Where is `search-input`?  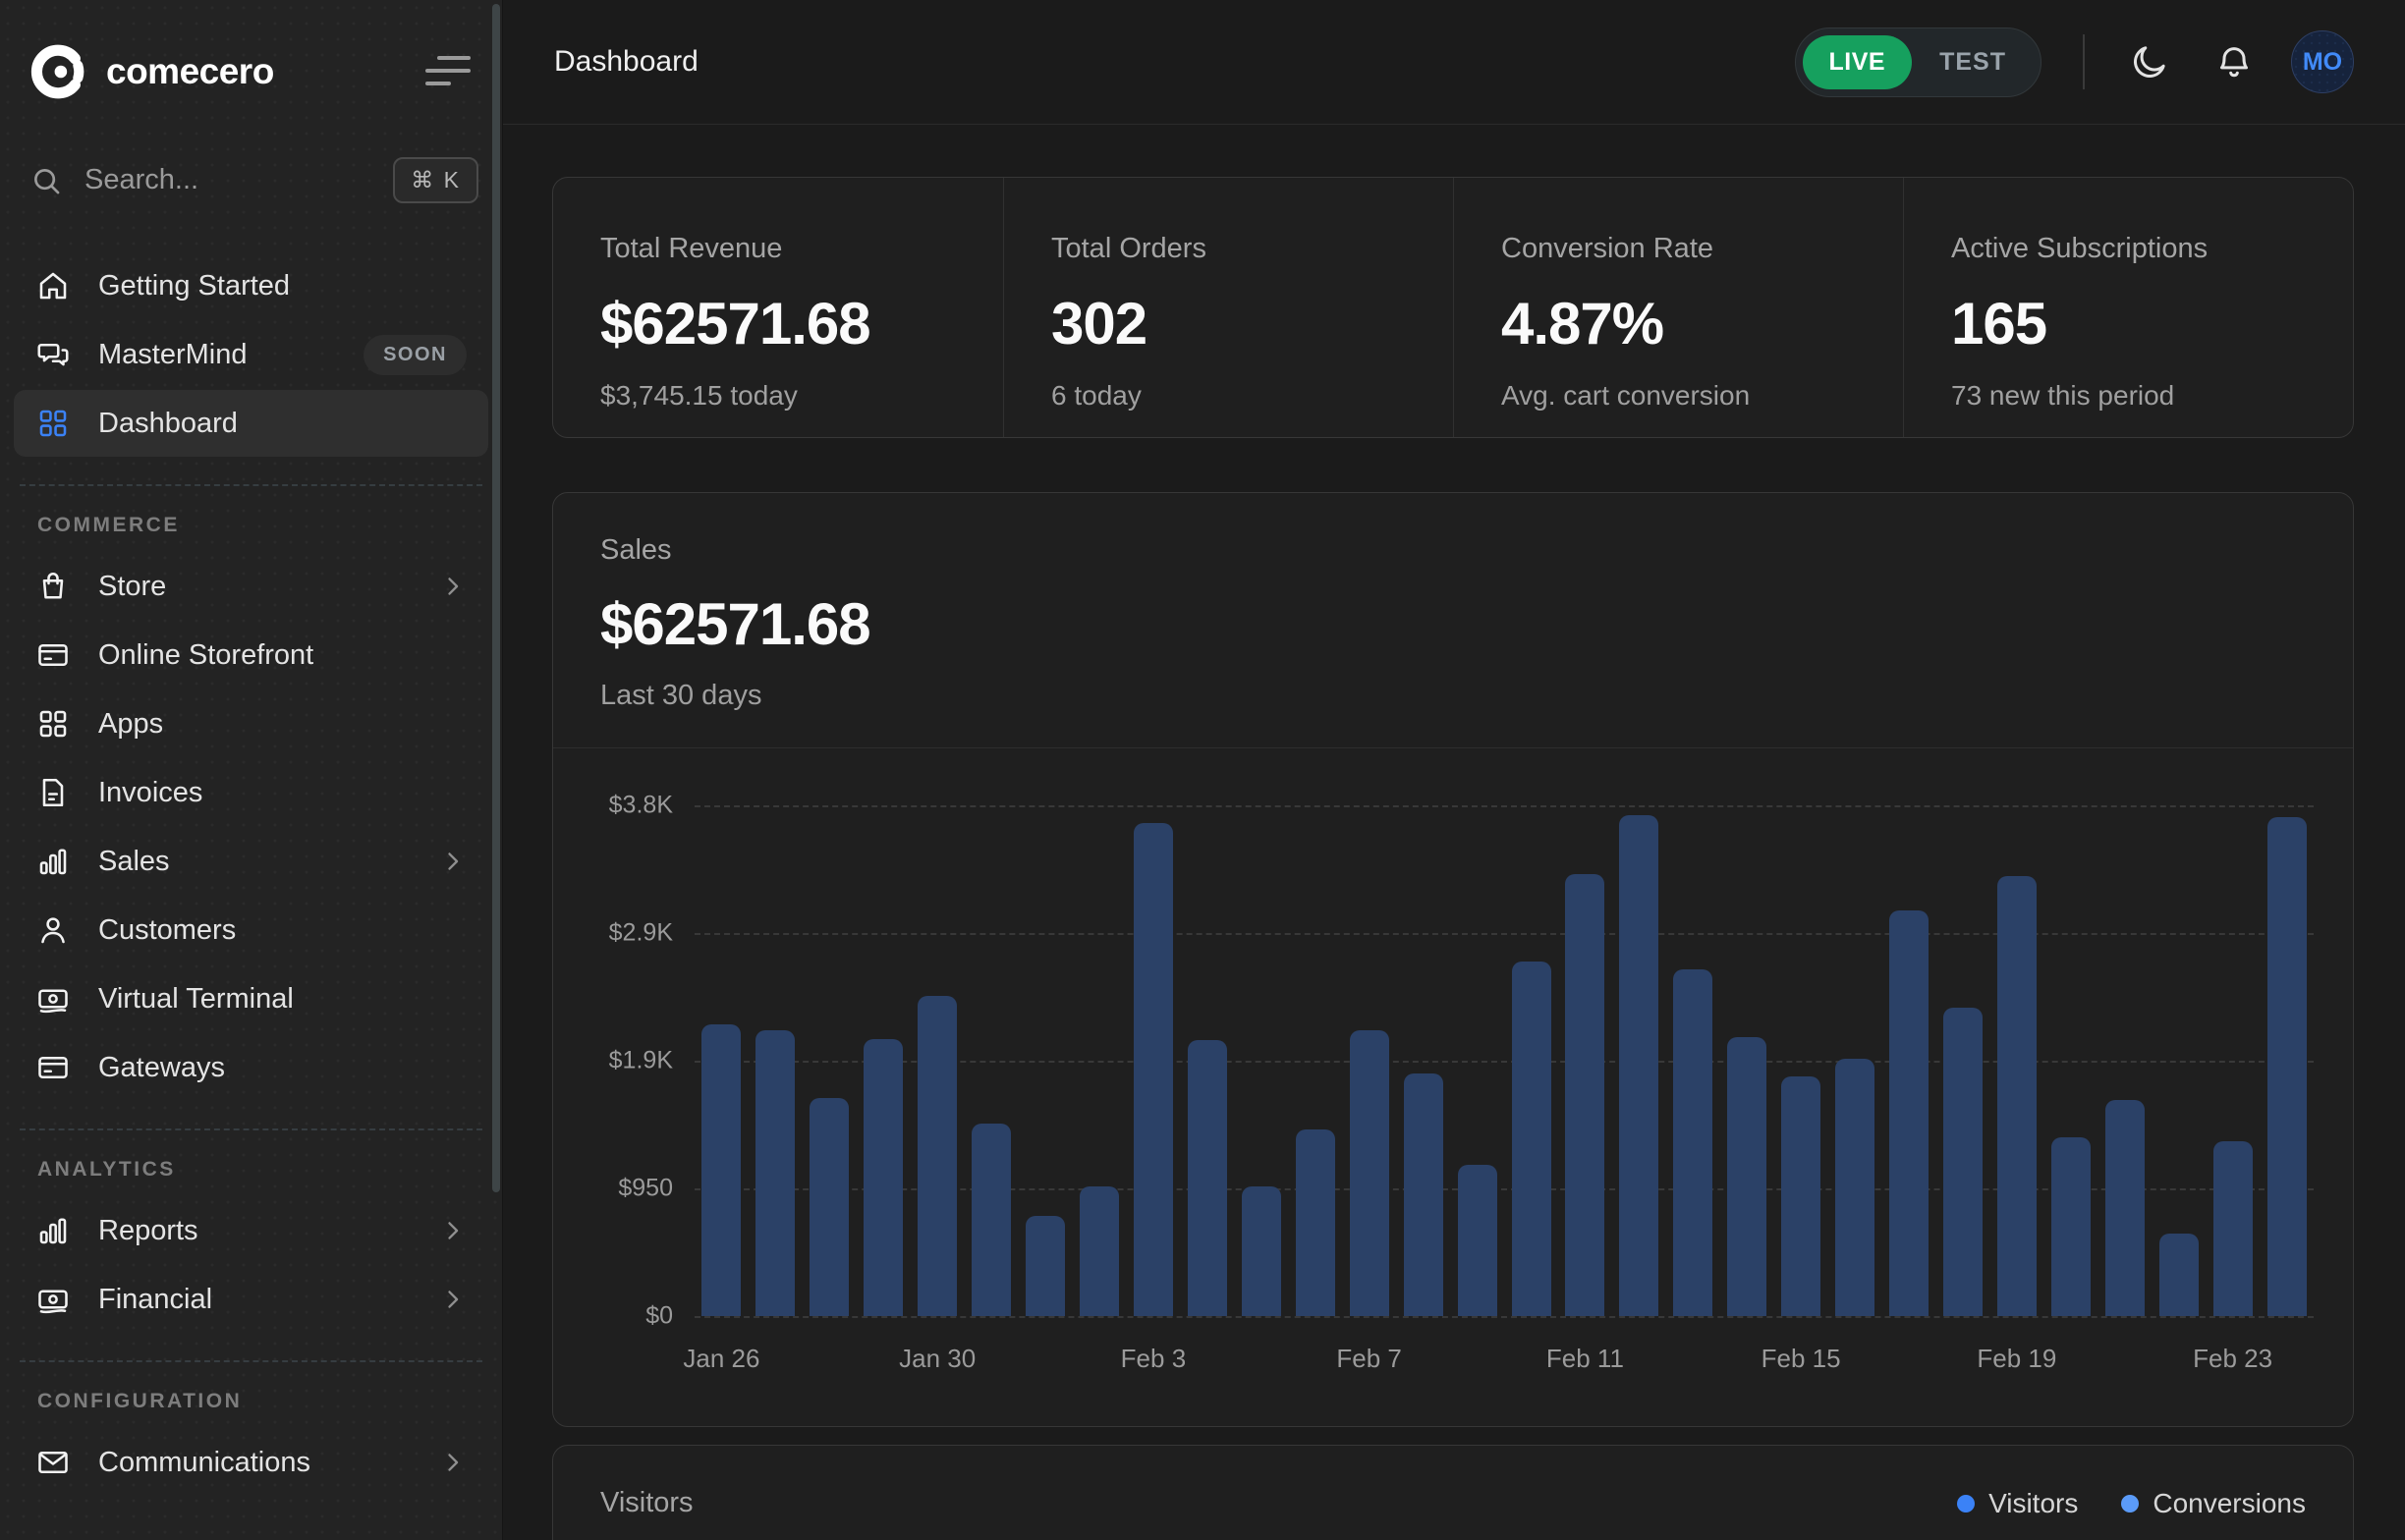 search-input is located at coordinates (228, 180).